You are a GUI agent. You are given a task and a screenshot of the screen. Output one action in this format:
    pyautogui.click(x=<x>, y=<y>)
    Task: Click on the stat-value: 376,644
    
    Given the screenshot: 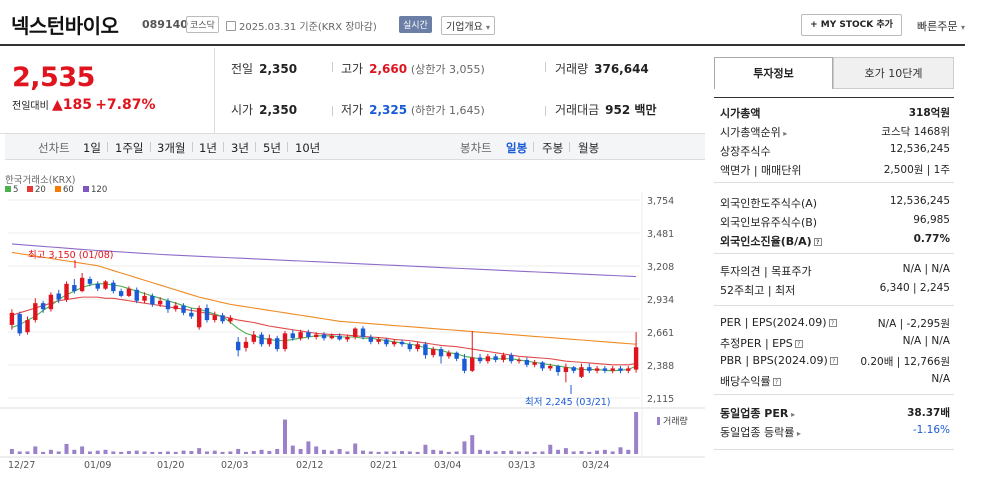 What is the action you would take?
    pyautogui.click(x=621, y=69)
    